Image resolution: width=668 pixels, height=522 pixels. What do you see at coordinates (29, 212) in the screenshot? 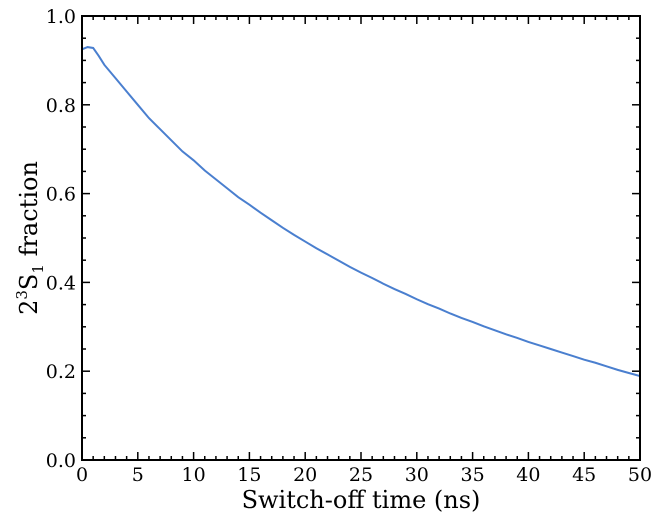
I see `y-label-suffix: fraction` at bounding box center [29, 212].